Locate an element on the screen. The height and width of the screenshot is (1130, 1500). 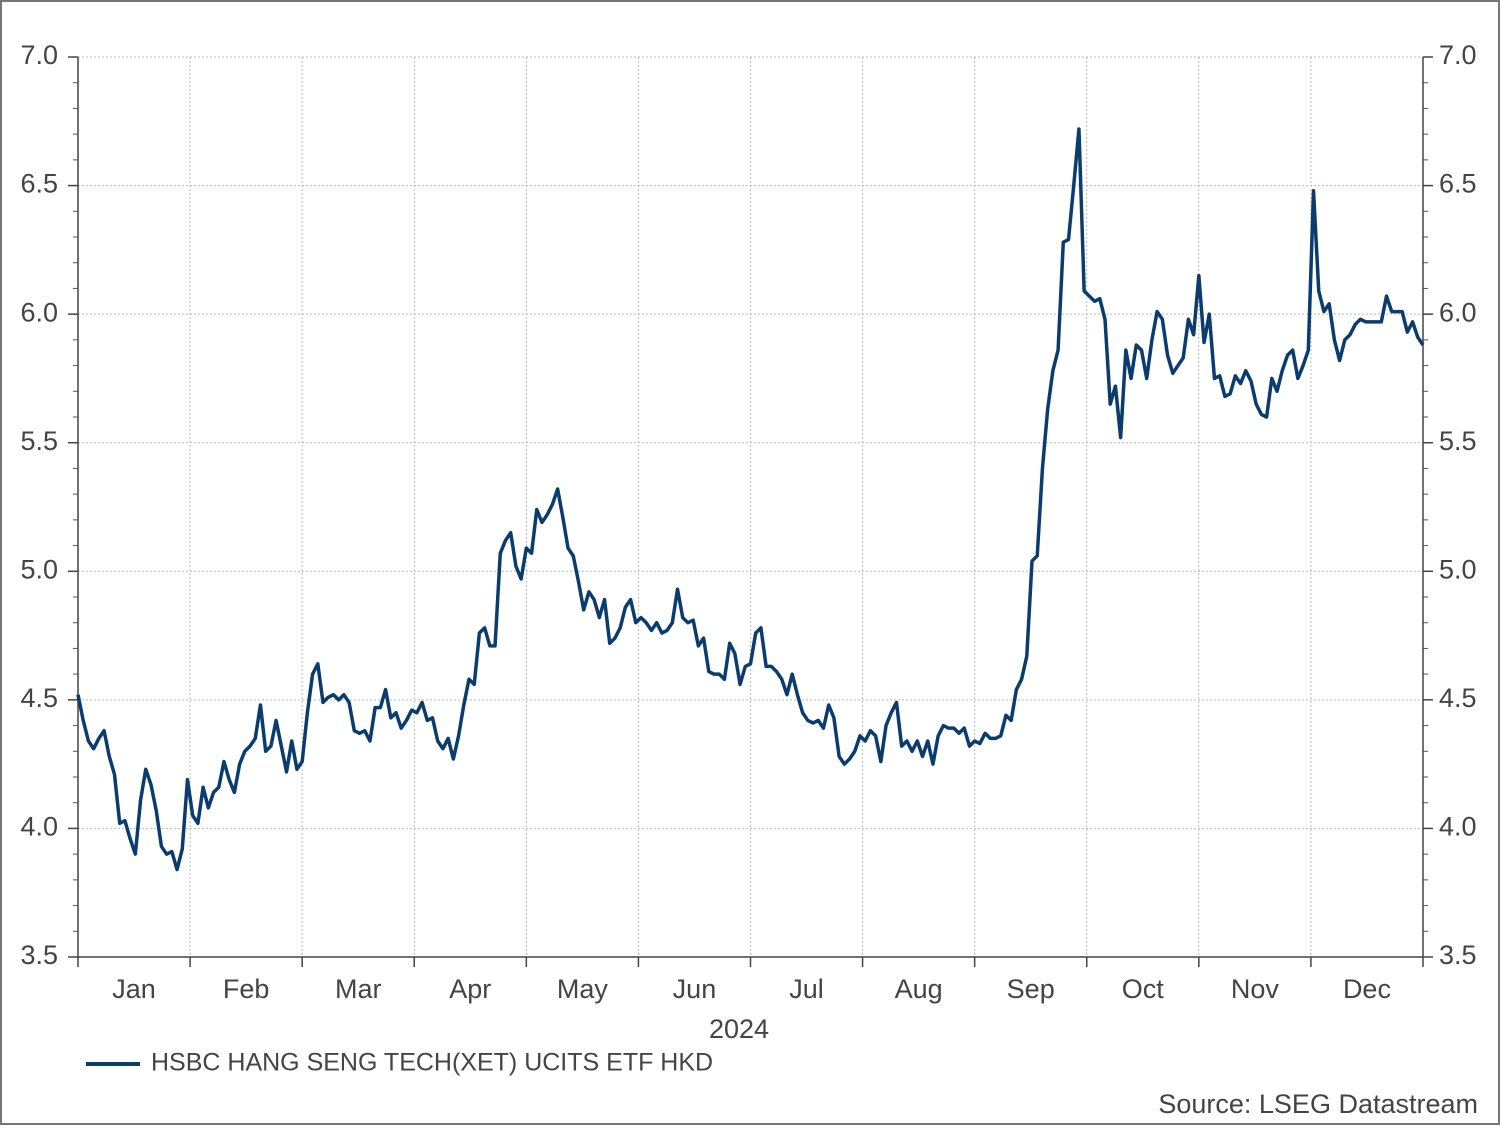
y-tick-label: 4.0 is located at coordinates (39, 827).